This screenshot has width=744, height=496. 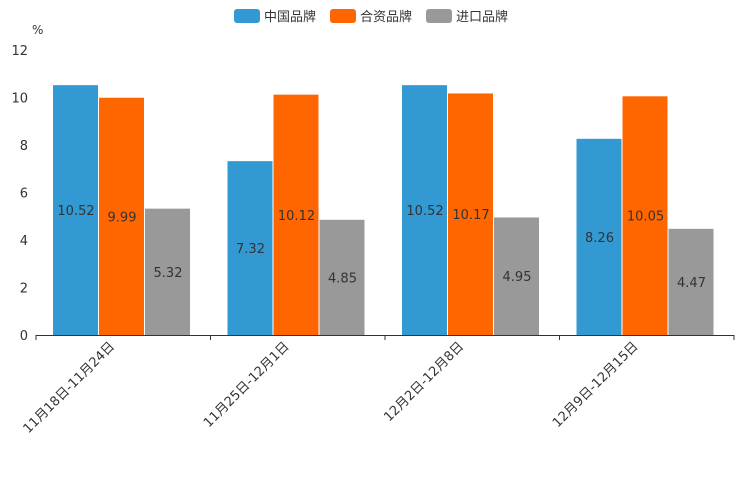 What do you see at coordinates (24, 146) in the screenshot?
I see `y-tick-label-4: 8` at bounding box center [24, 146].